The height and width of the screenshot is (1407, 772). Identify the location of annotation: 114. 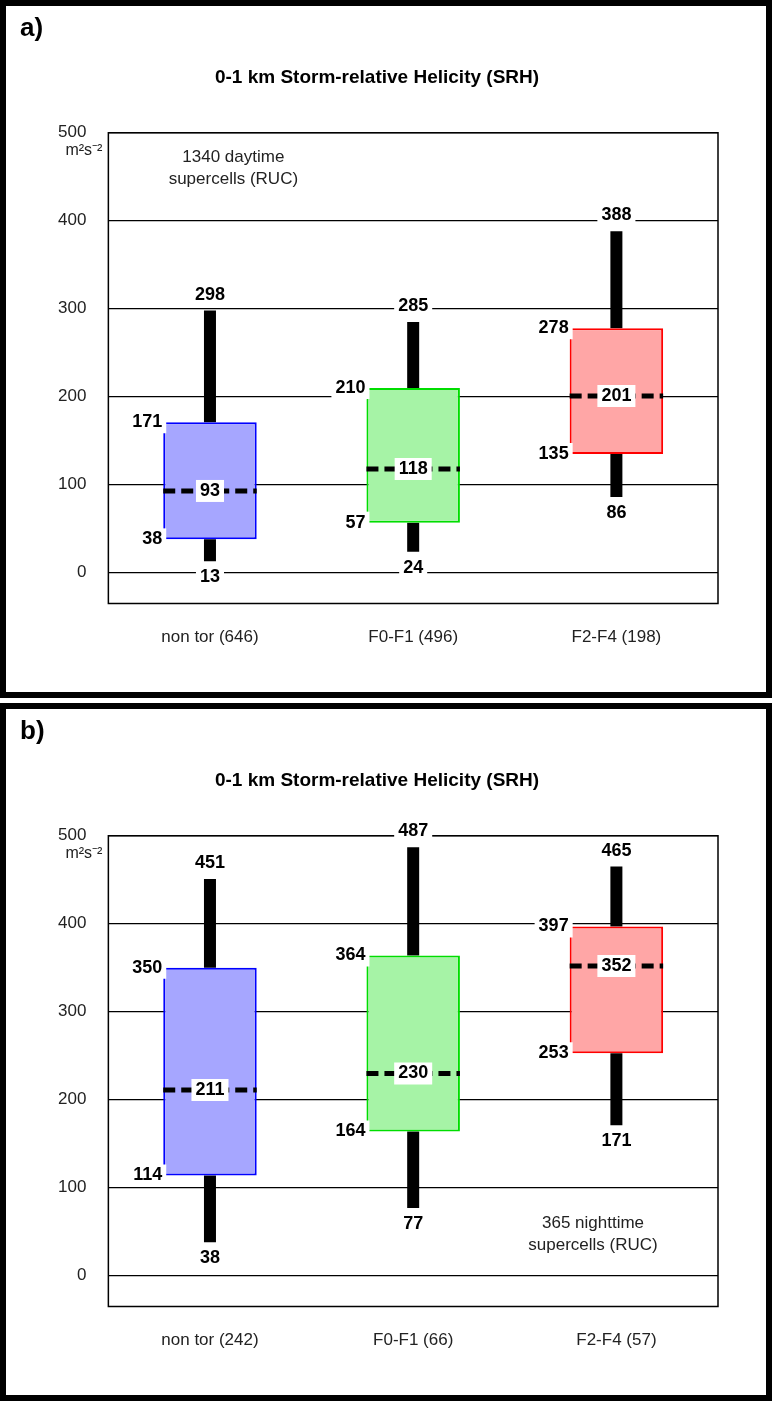
(148, 1174).